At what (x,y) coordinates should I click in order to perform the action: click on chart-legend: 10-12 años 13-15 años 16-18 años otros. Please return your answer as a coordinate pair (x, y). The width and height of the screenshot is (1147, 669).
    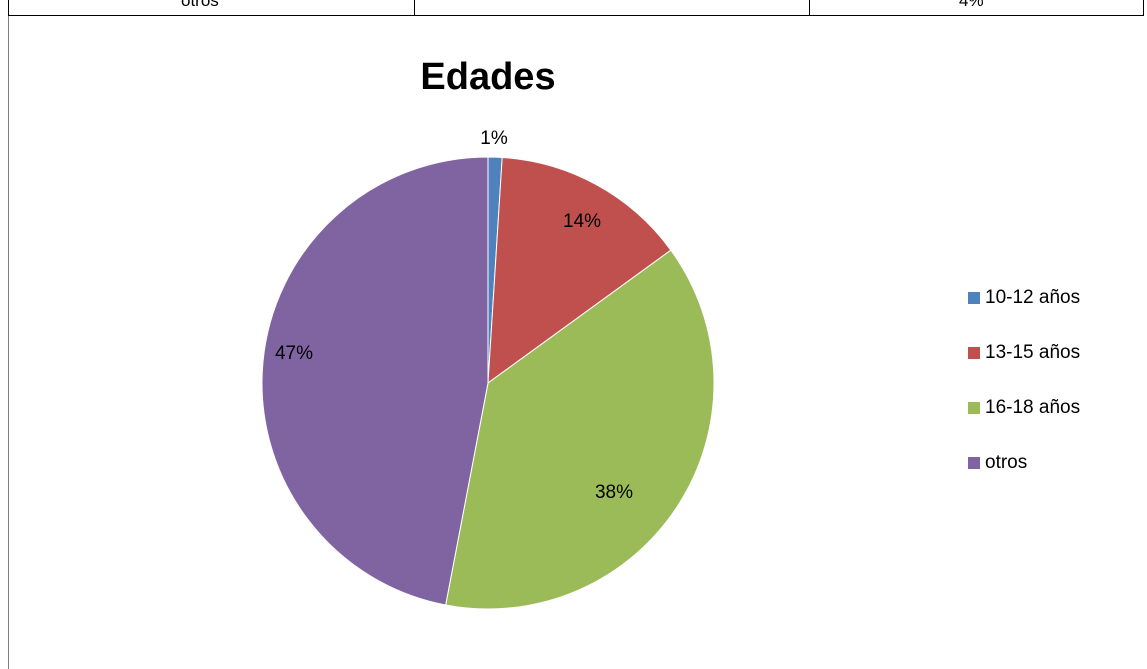
    Looking at the image, I should click on (1053, 380).